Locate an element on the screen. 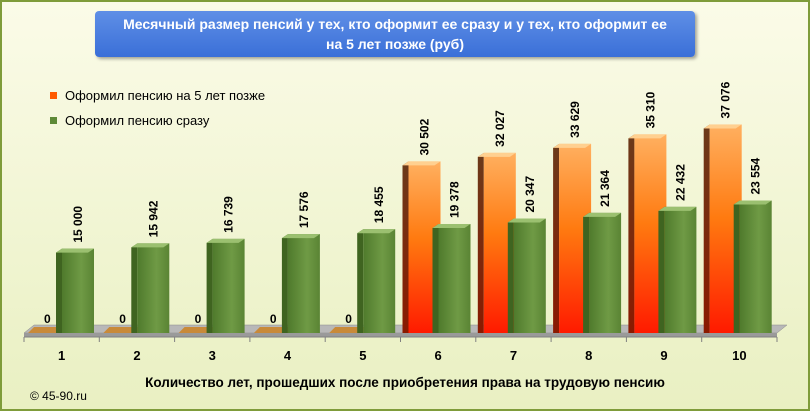 The width and height of the screenshot is (810, 411). value-label-now: 15 942 is located at coordinates (153, 218).